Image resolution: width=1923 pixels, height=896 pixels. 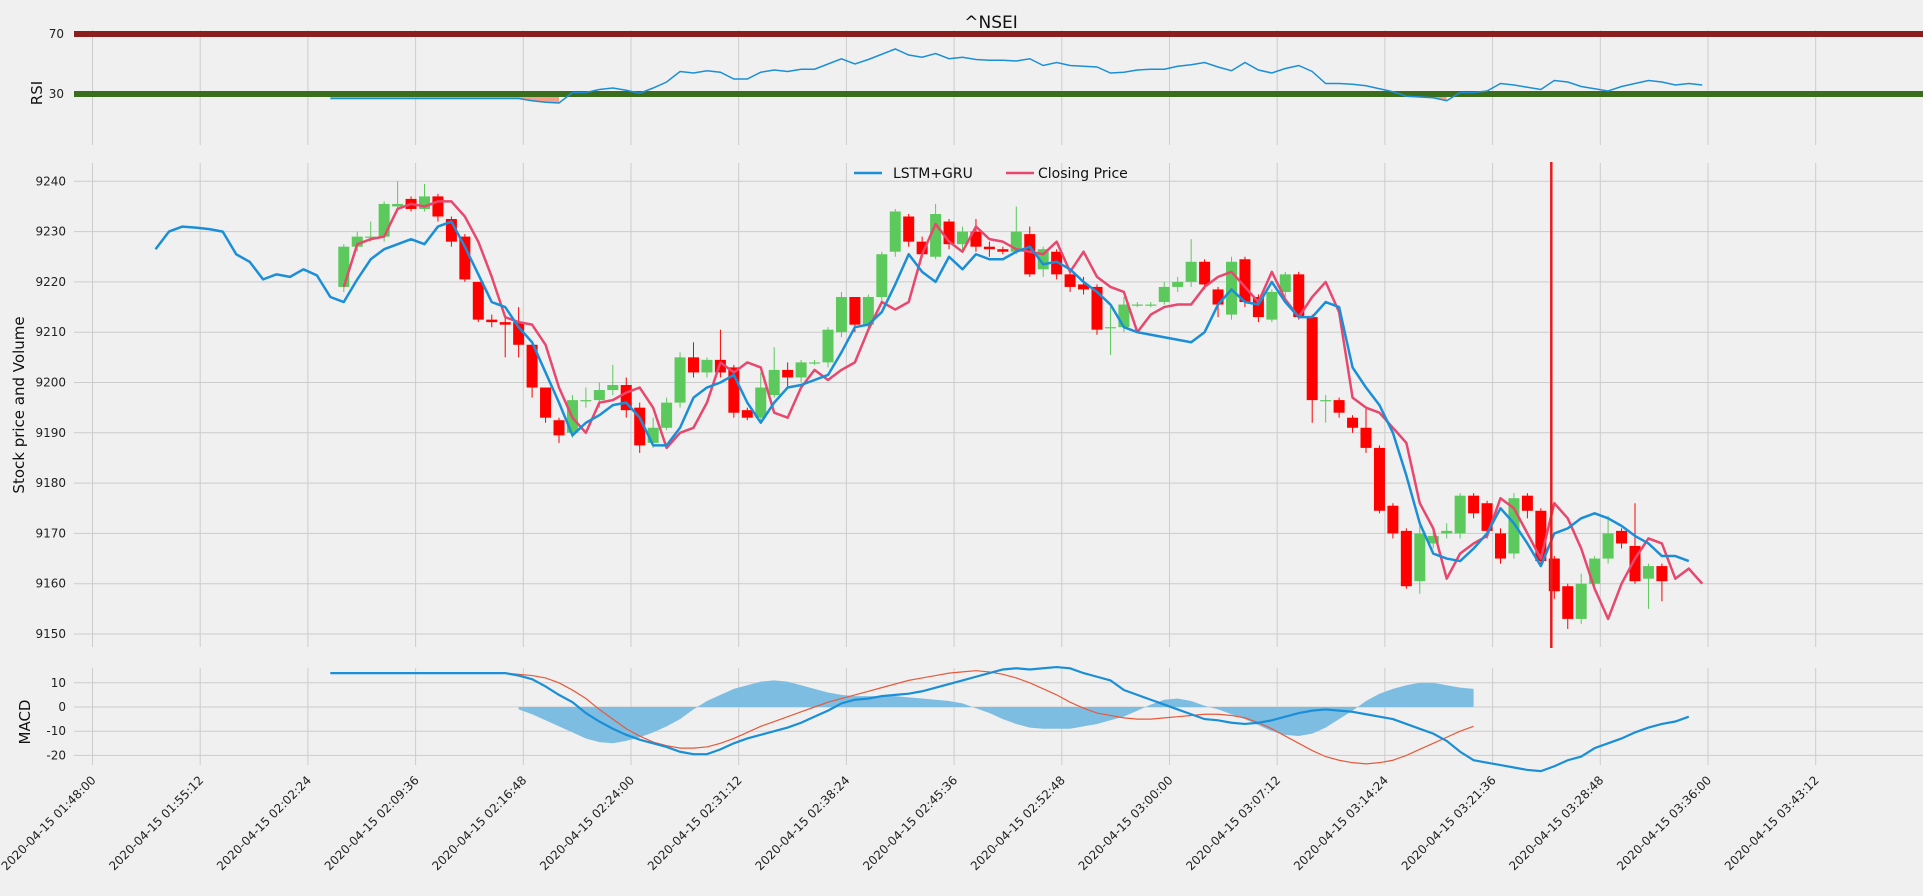 What do you see at coordinates (50, 282) in the screenshot?
I see `price-y-tick-label: 9220` at bounding box center [50, 282].